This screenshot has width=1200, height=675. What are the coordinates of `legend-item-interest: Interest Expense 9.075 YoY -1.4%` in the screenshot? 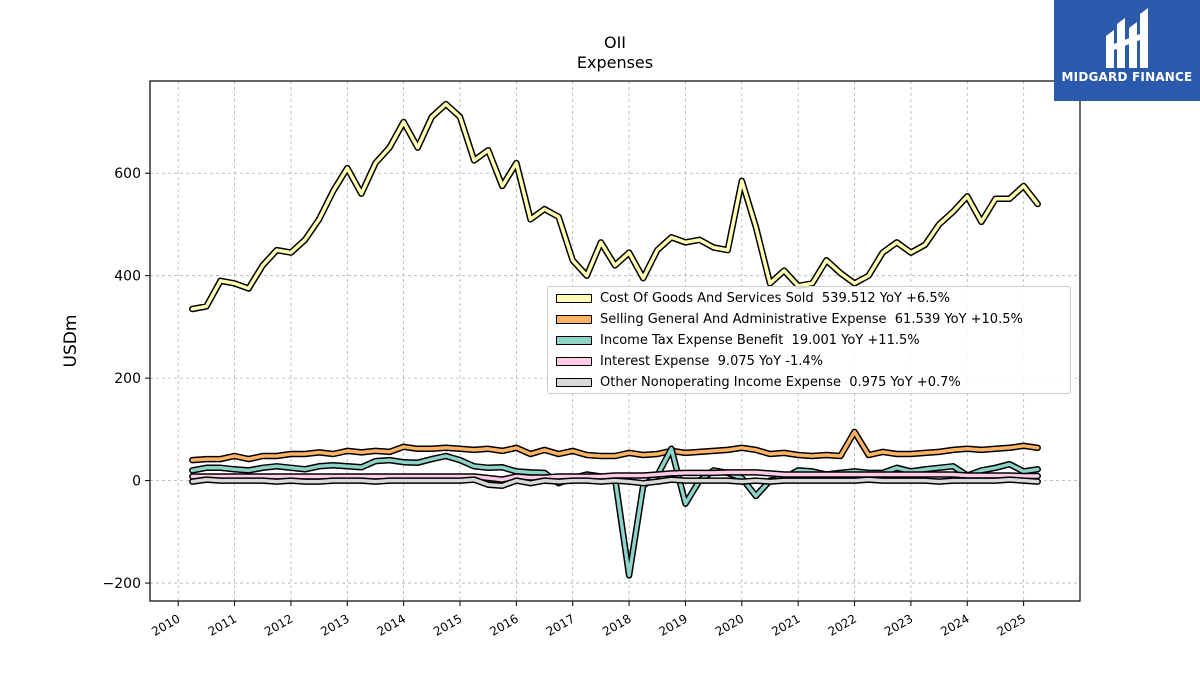 It's located at (689, 361).